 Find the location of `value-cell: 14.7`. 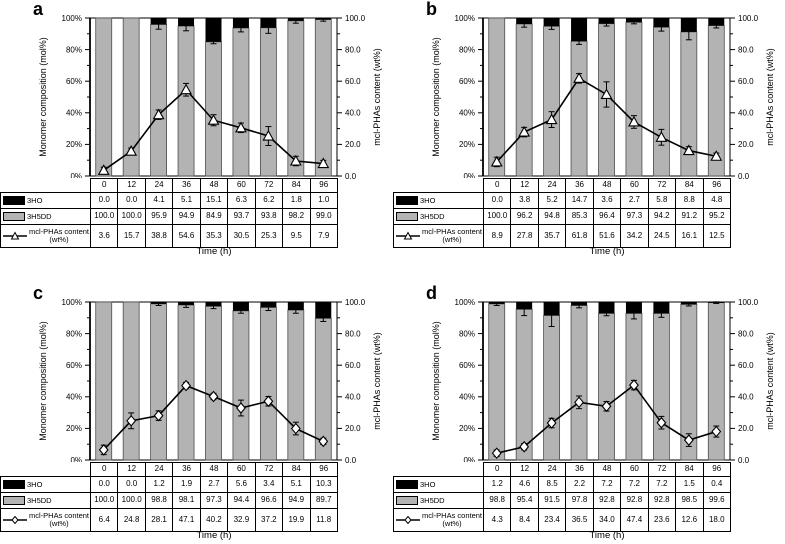

value-cell: 14.7 is located at coordinates (579, 200).